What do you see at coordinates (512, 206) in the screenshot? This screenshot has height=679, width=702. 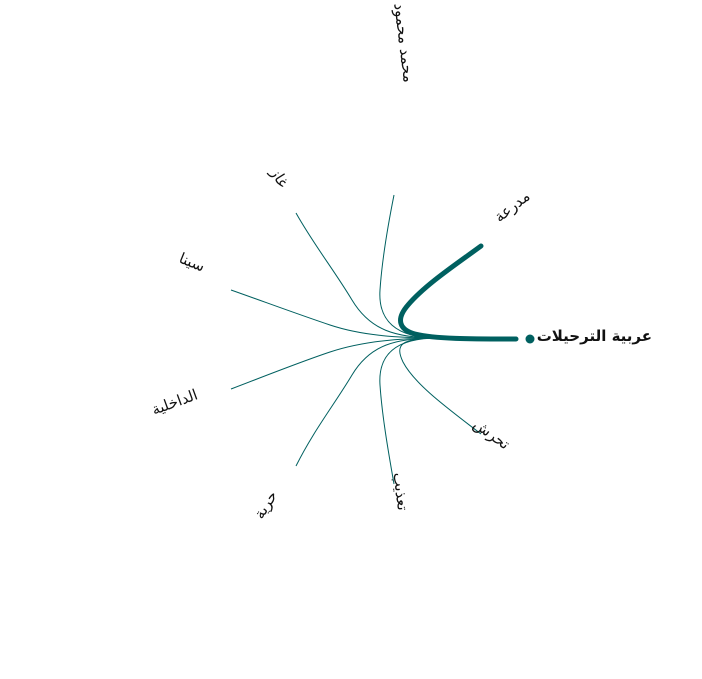 I see `label-armored-vehicle: مدرعة` at bounding box center [512, 206].